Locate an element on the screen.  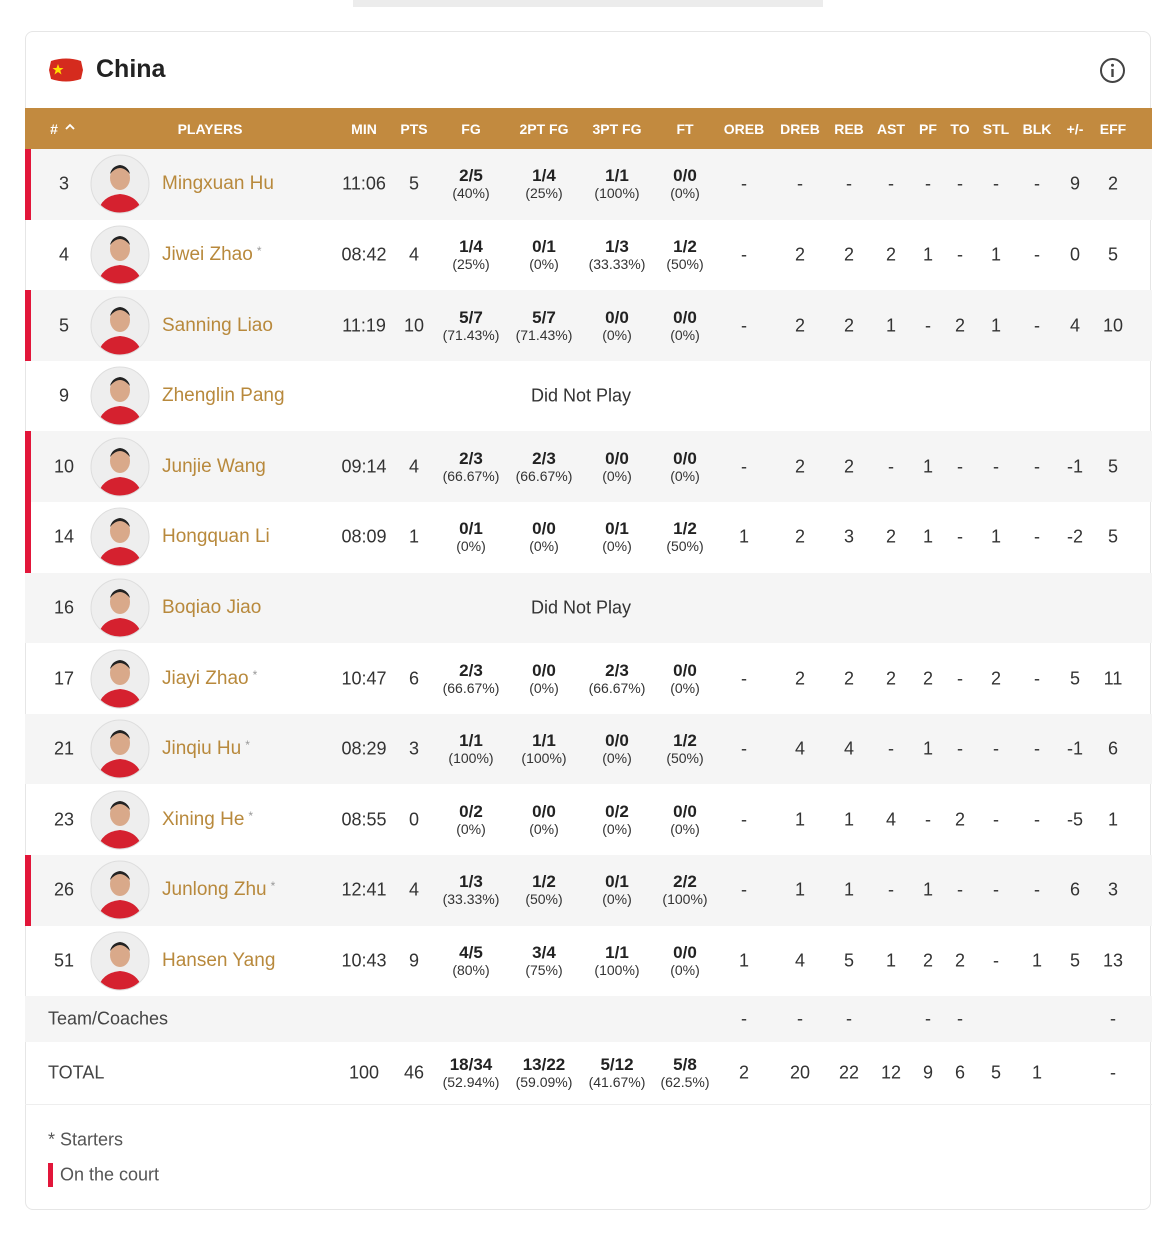
player-name: Sanning Liao is located at coordinates (217, 326).